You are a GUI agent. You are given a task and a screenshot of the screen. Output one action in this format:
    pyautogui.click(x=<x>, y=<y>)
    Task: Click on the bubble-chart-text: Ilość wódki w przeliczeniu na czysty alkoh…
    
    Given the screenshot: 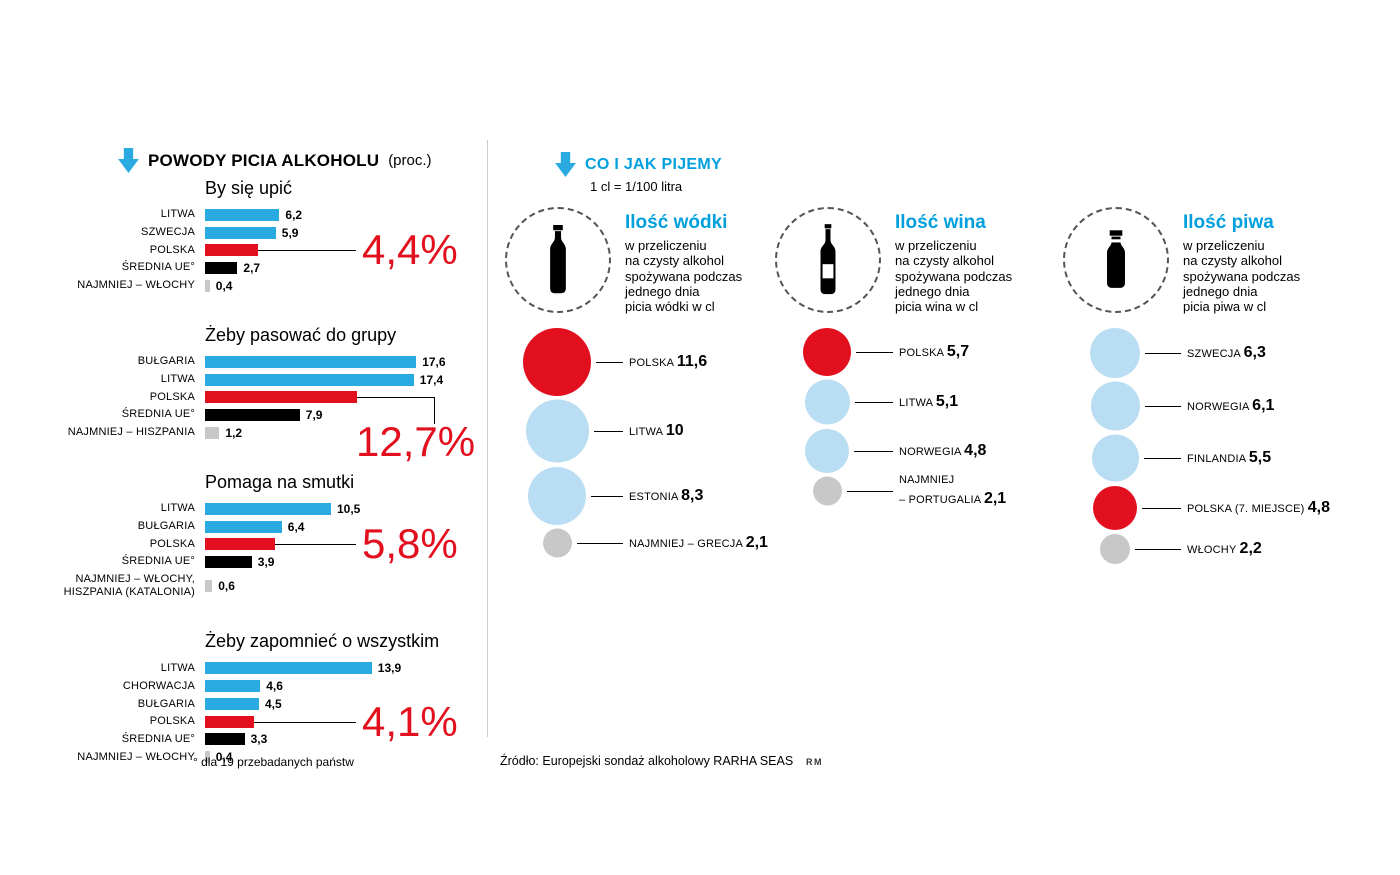 What is the action you would take?
    pyautogui.click(x=683, y=261)
    